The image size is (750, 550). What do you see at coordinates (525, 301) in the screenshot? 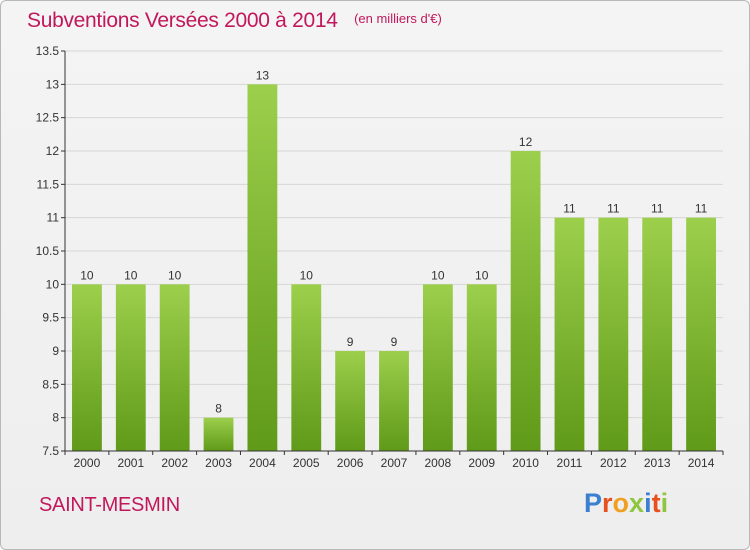
I see `bar-2010` at bounding box center [525, 301].